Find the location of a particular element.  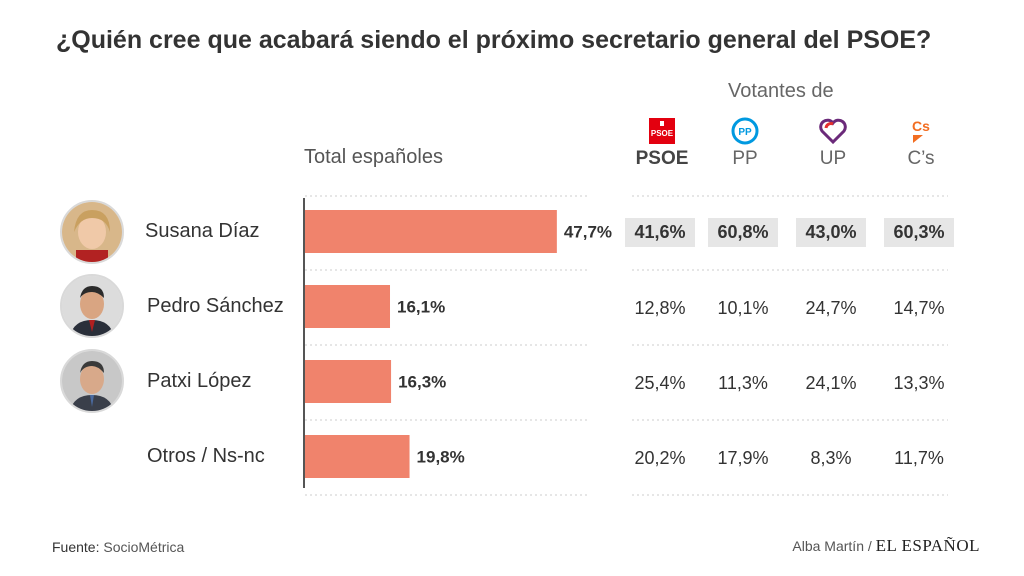

bar-otros-ns-nc is located at coordinates (357, 456).